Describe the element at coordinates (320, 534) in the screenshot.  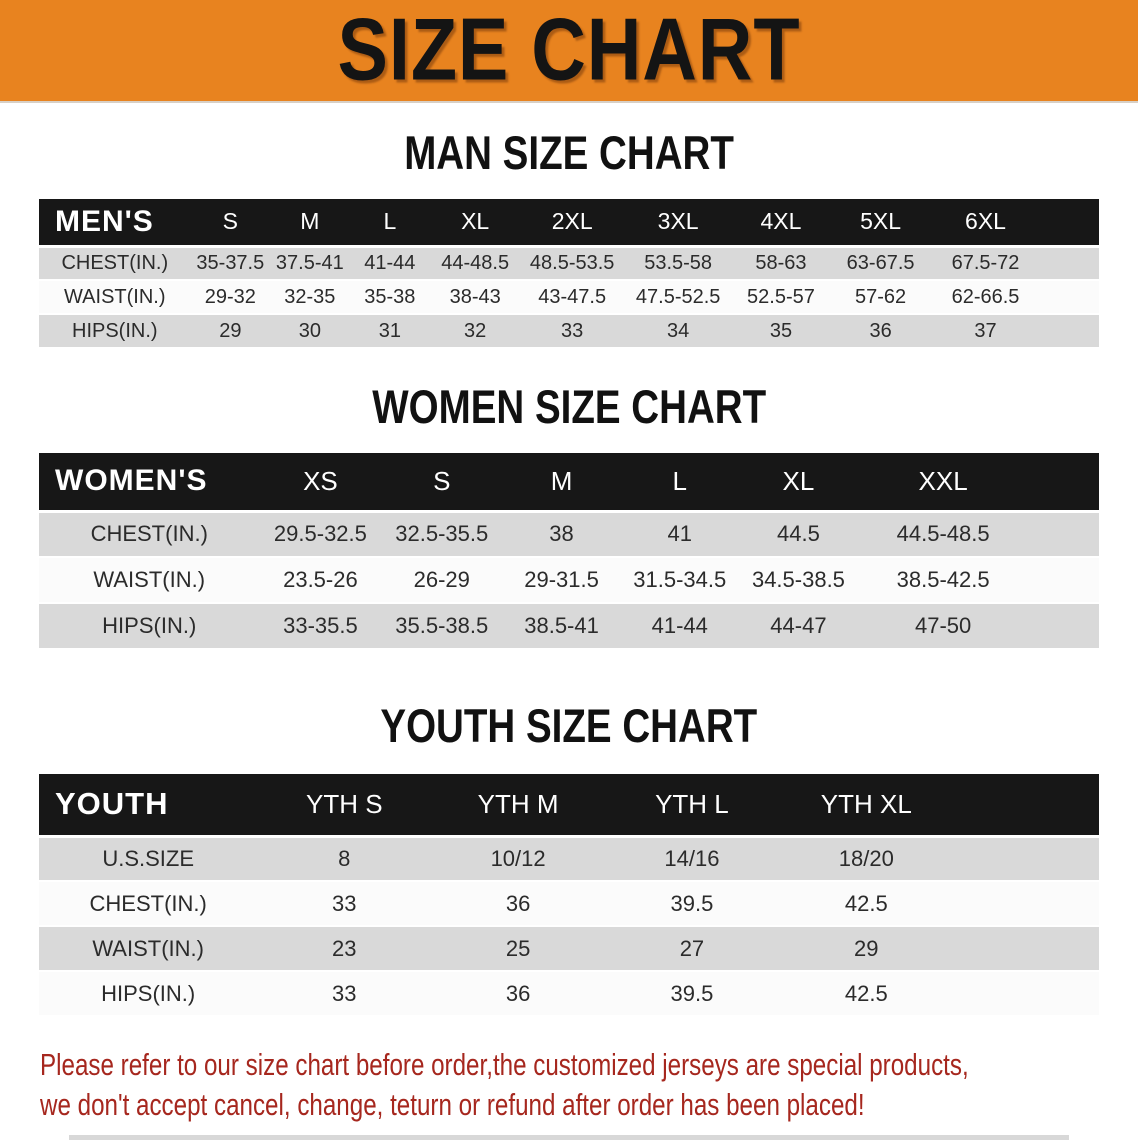
I see `size-value-cell: 29.5-32.5` at that location.